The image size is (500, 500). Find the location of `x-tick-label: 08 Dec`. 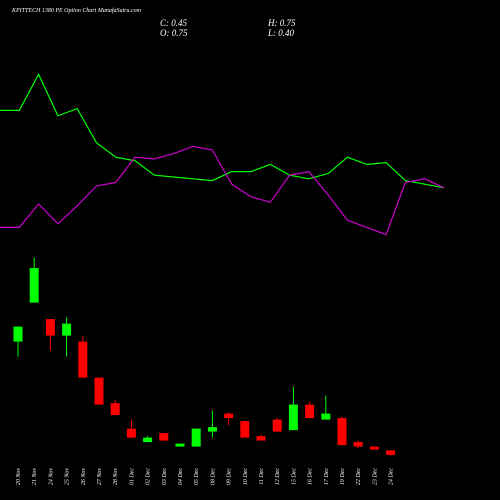

x-tick-label: 08 Dec is located at coordinates (213, 476).